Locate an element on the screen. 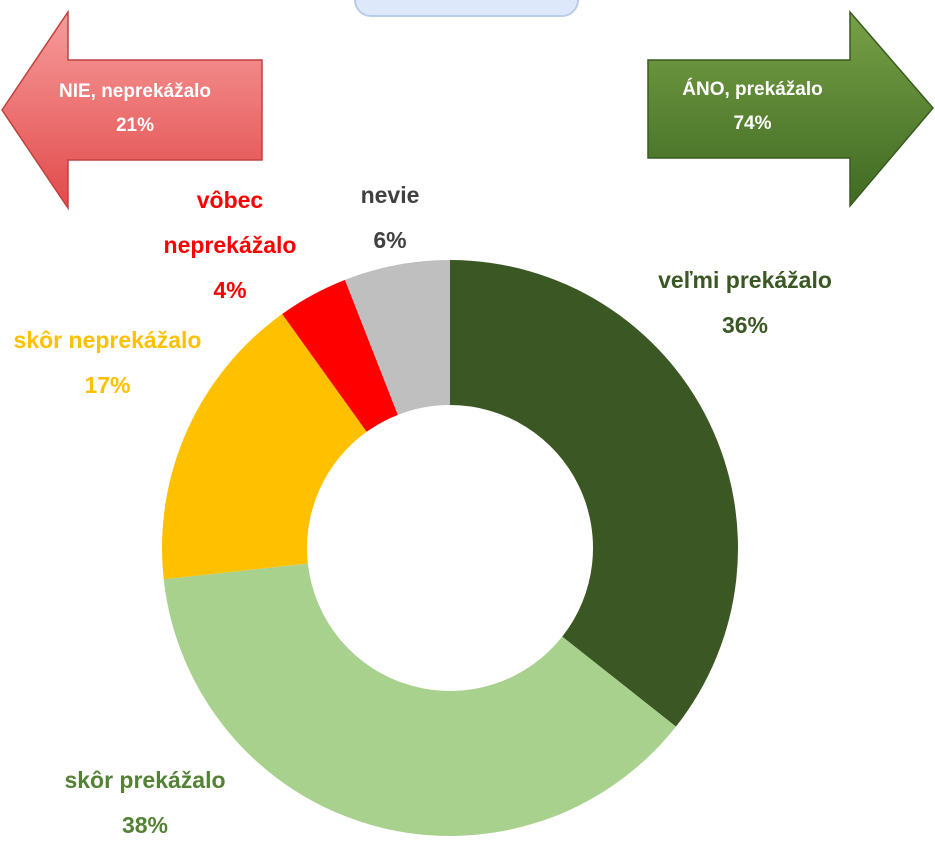  value-label: 6% is located at coordinates (390, 240).